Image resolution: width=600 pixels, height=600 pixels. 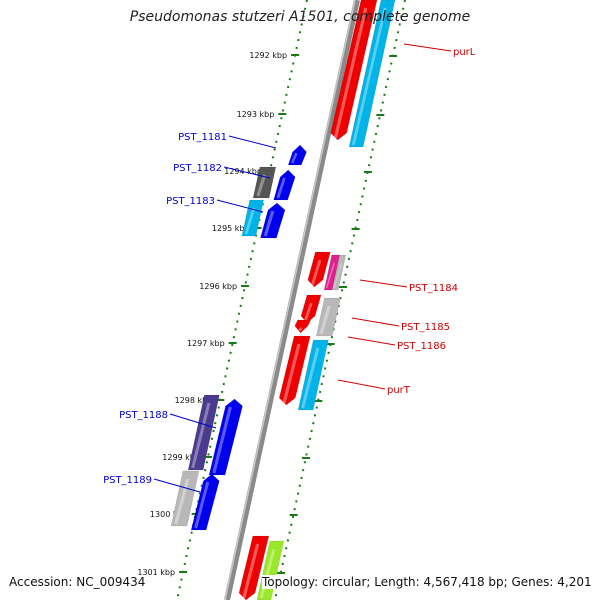 What do you see at coordinates (156, 572) in the screenshot?
I see `tick-label: 1301 kbp` at bounding box center [156, 572].